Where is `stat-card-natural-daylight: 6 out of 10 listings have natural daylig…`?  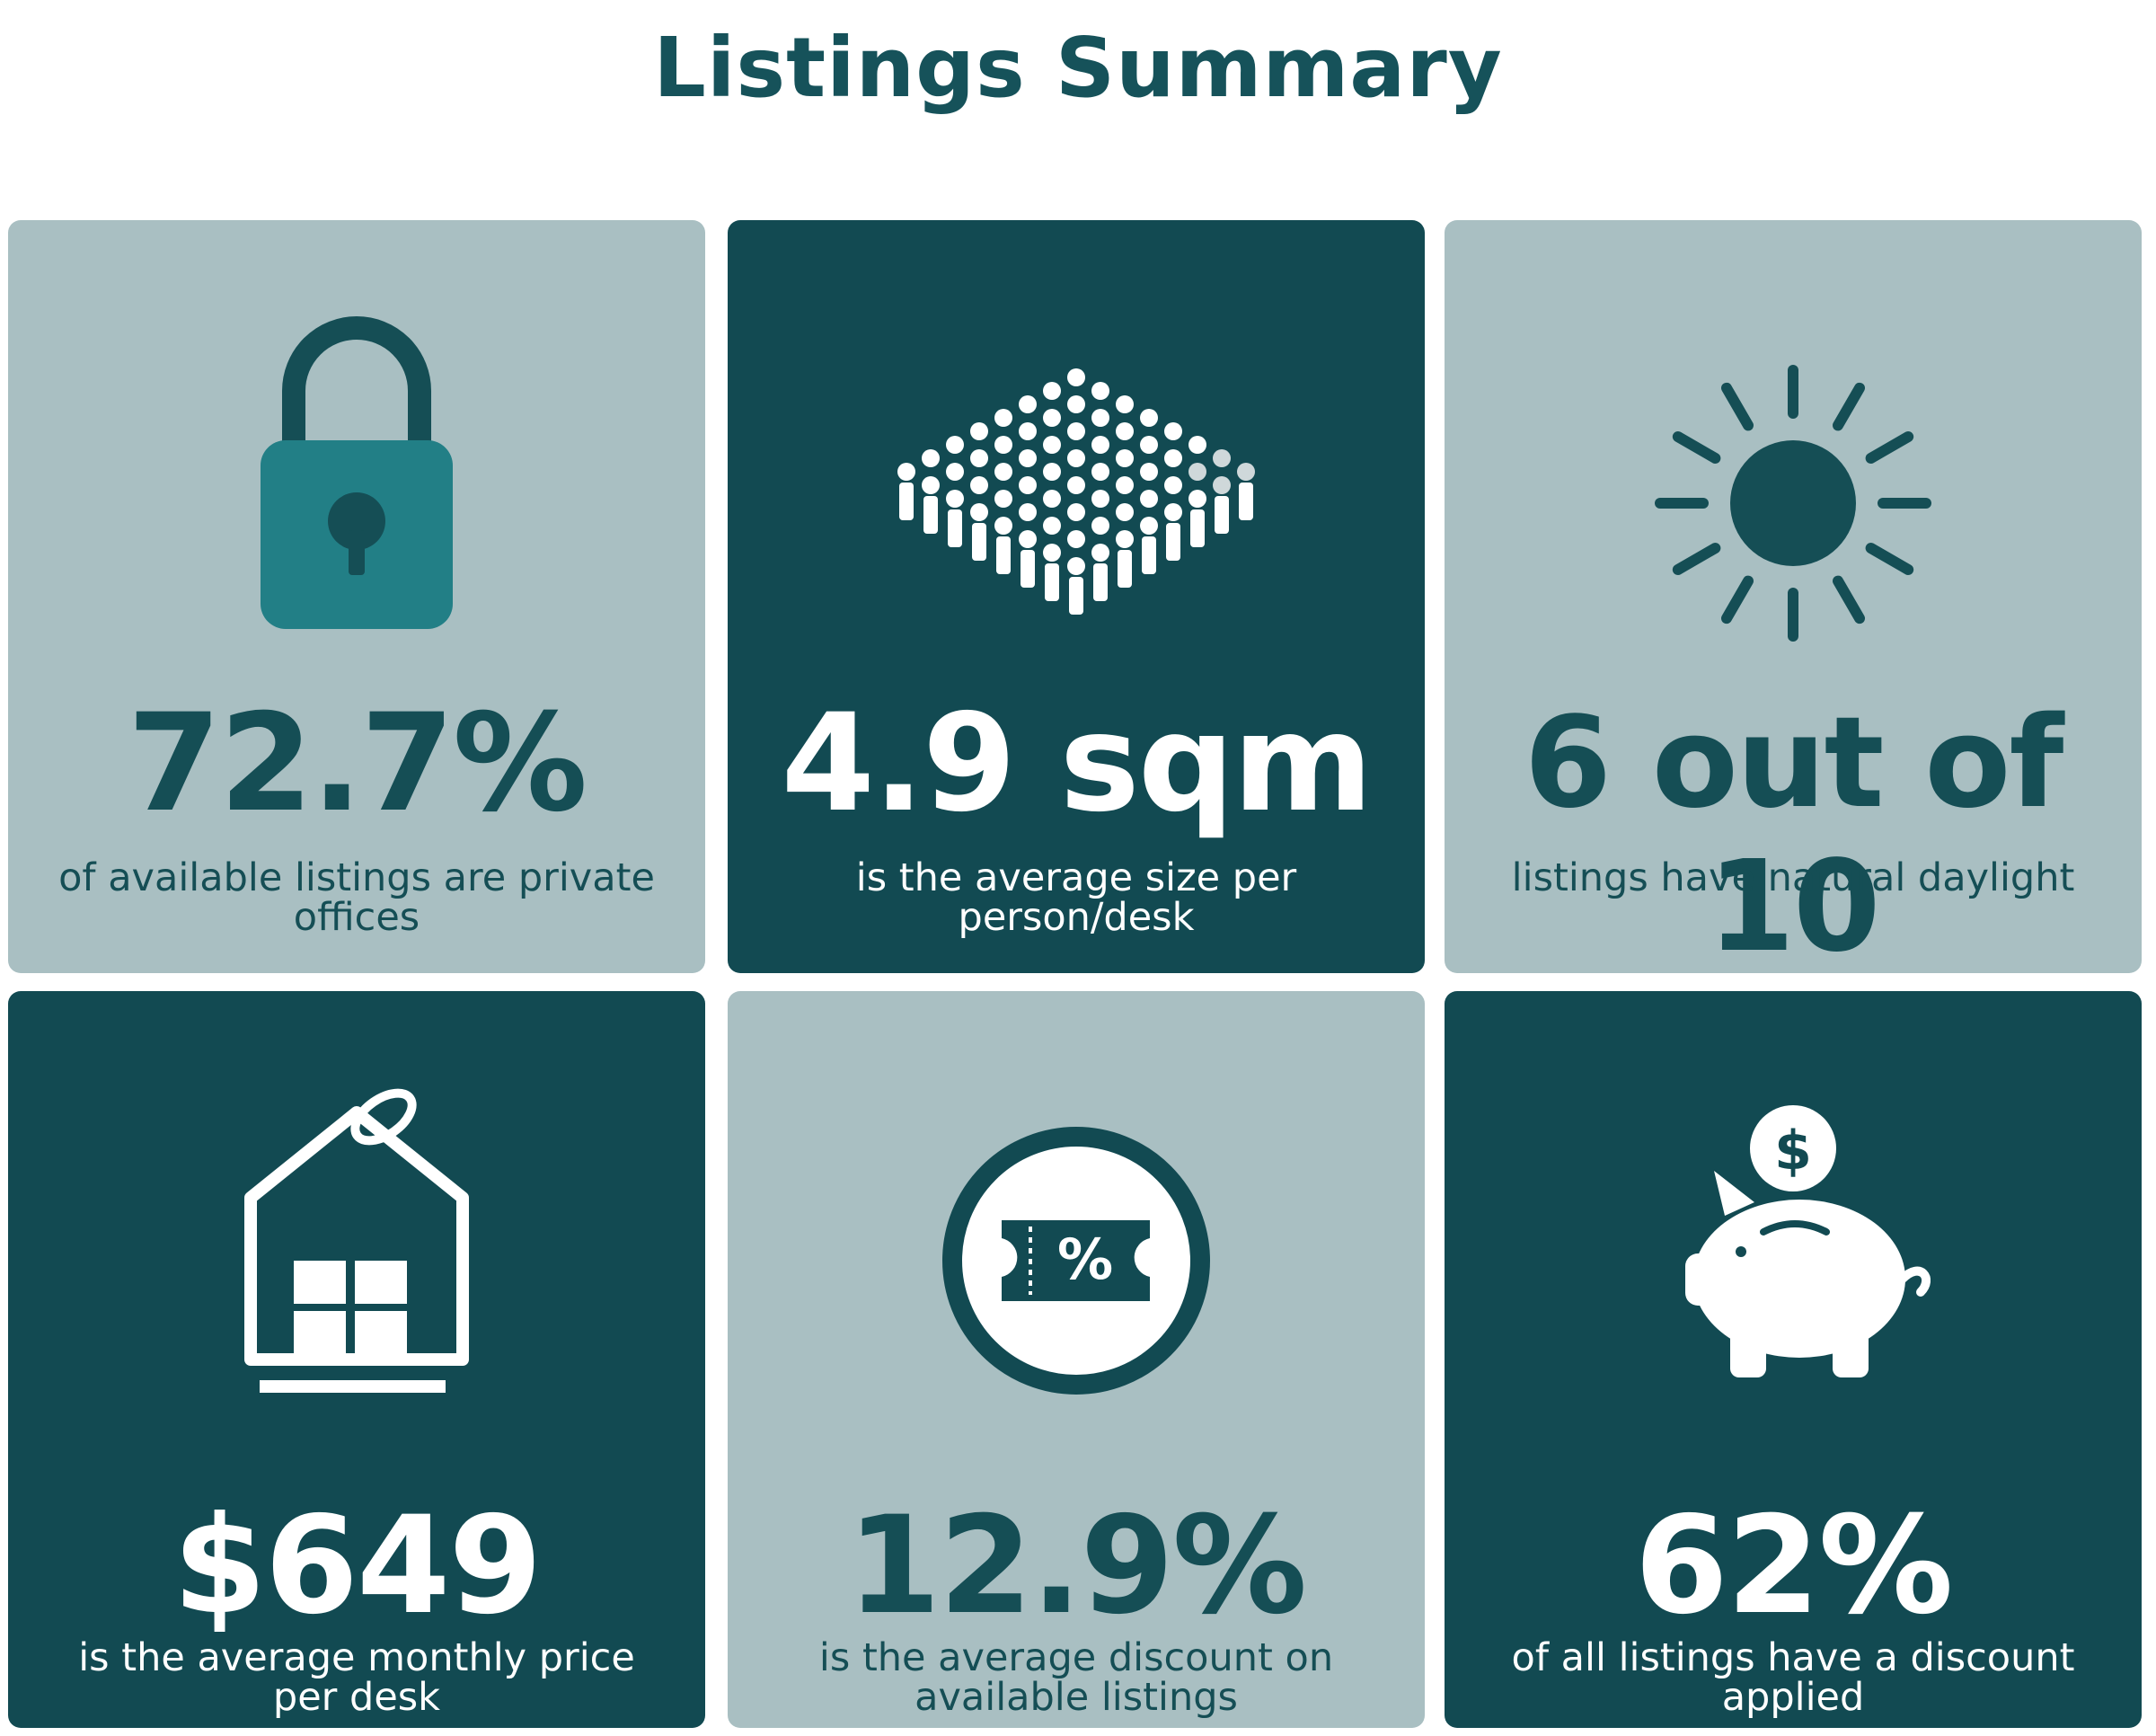
stat-card-natural-daylight: 6 out of 10 listings have natural daylig… is located at coordinates (1794, 596).